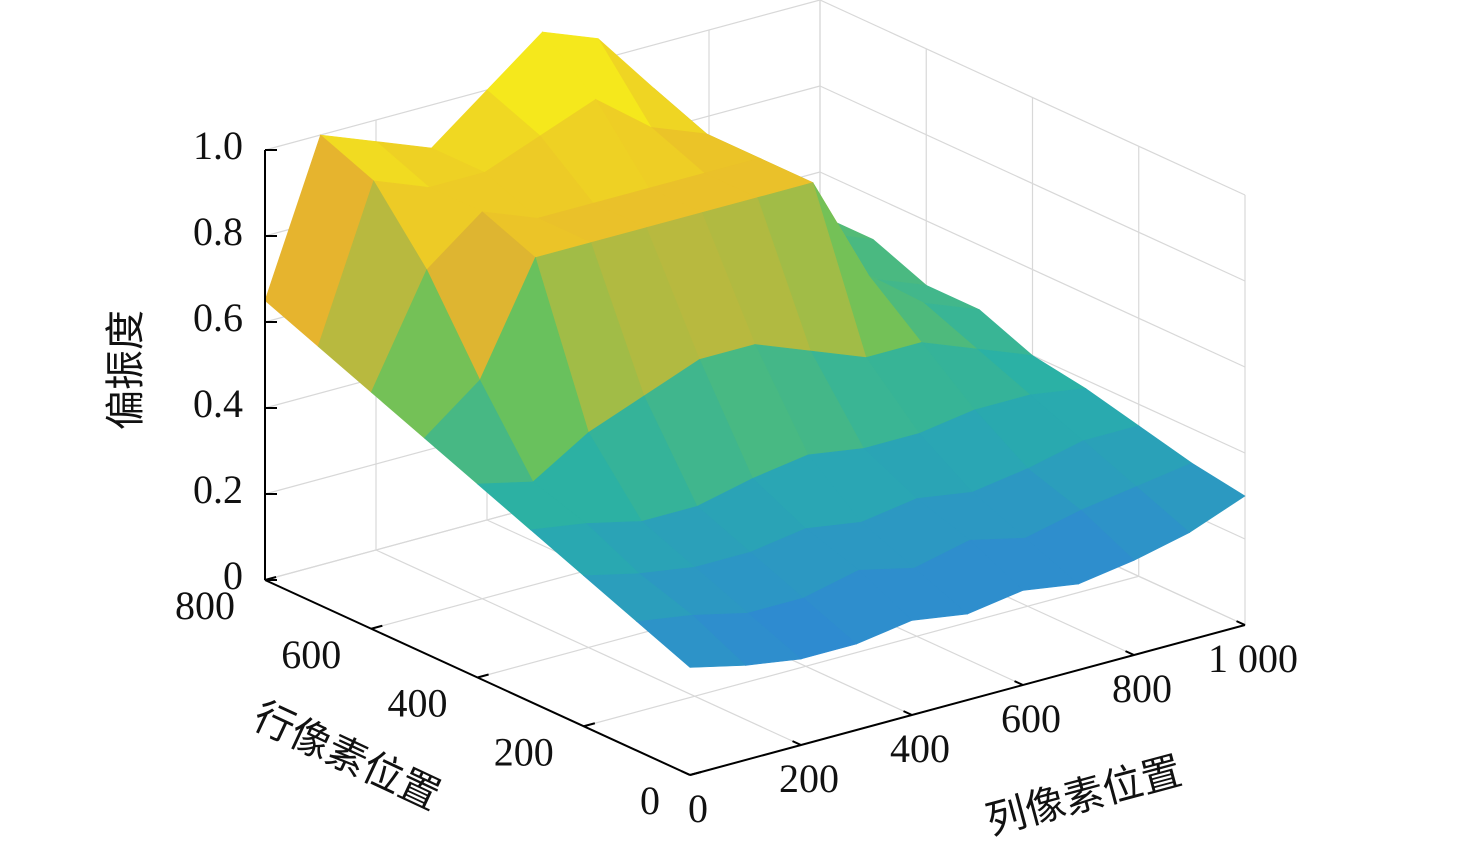 The width and height of the screenshot is (1476, 868). What do you see at coordinates (205, 605) in the screenshot?
I see `y-tick-label: 800` at bounding box center [205, 605].